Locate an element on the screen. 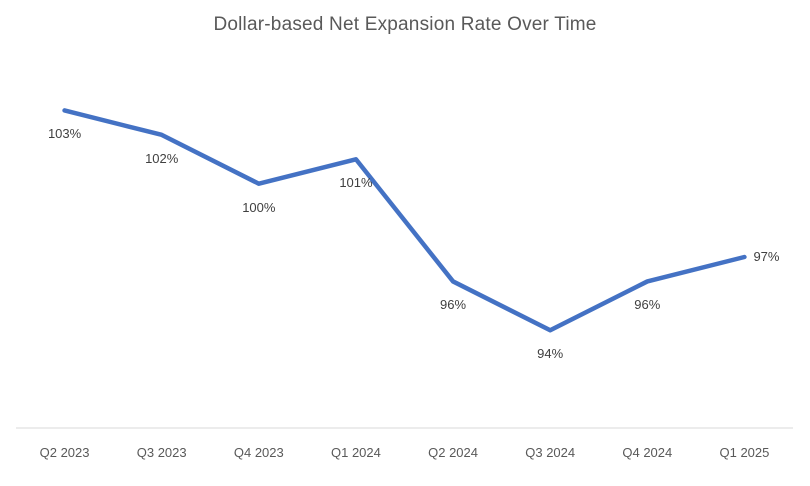 The image size is (810, 486). data-label: 100% is located at coordinates (259, 207).